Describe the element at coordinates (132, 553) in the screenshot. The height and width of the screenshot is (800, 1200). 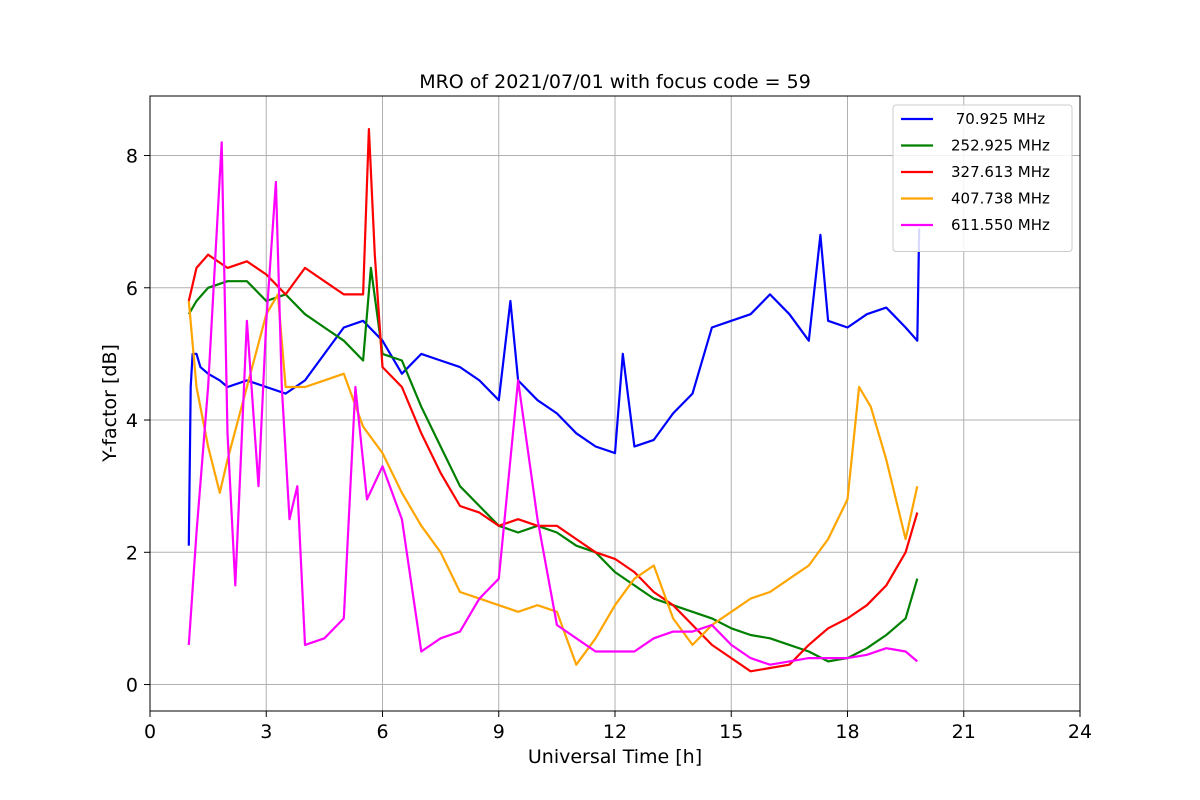
I see `y-tick-label: 2` at that location.